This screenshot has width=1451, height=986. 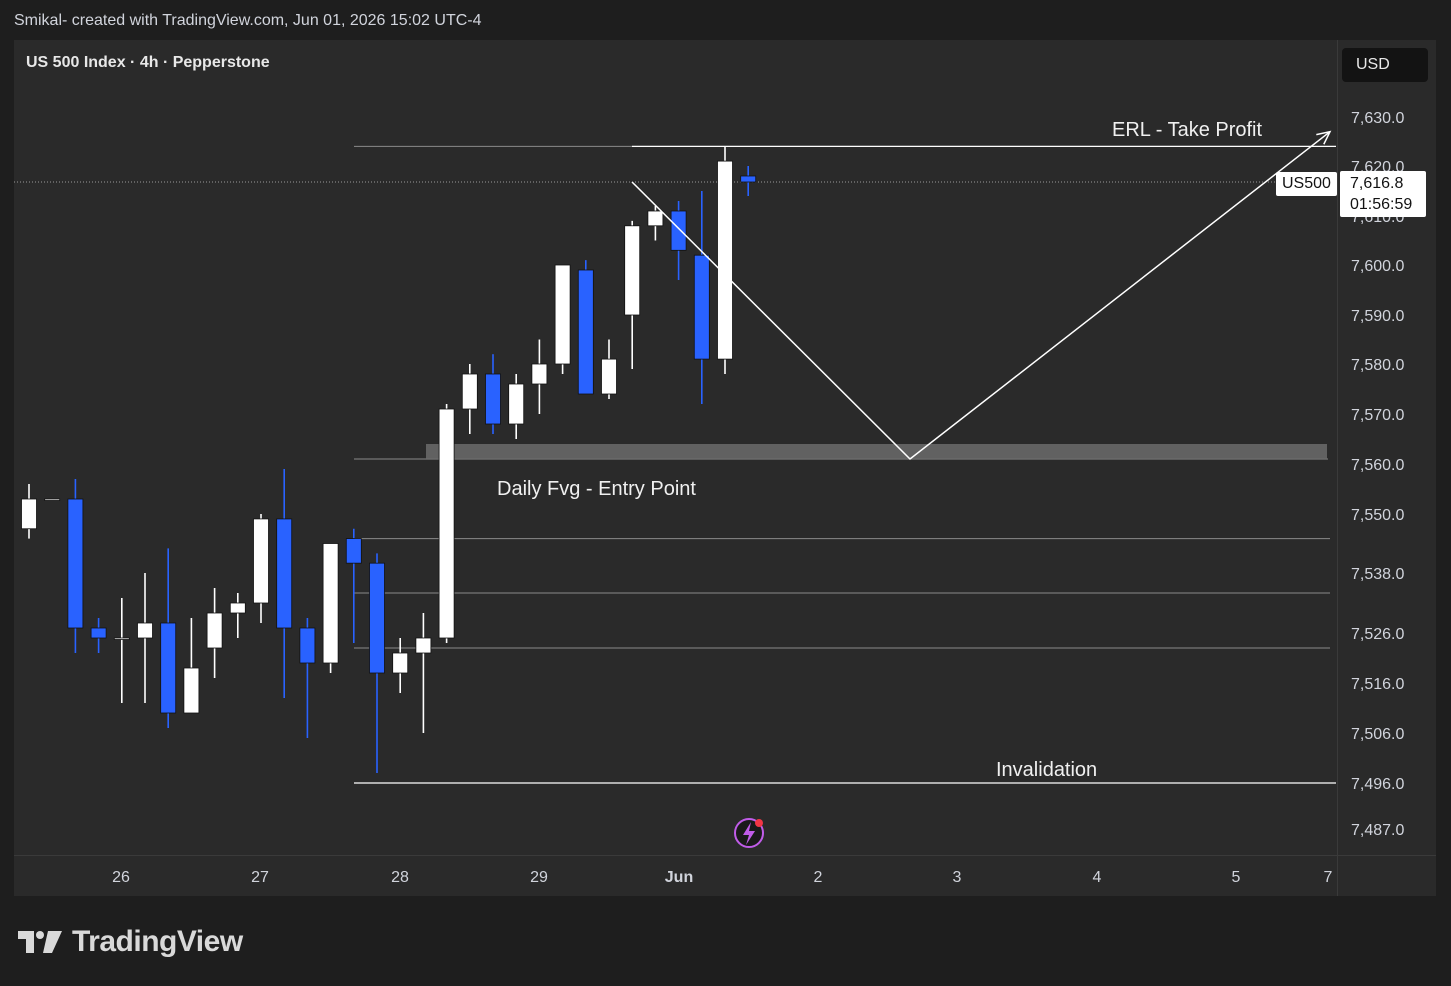 What do you see at coordinates (1097, 877) in the screenshot?
I see `x-tick-label: 4` at bounding box center [1097, 877].